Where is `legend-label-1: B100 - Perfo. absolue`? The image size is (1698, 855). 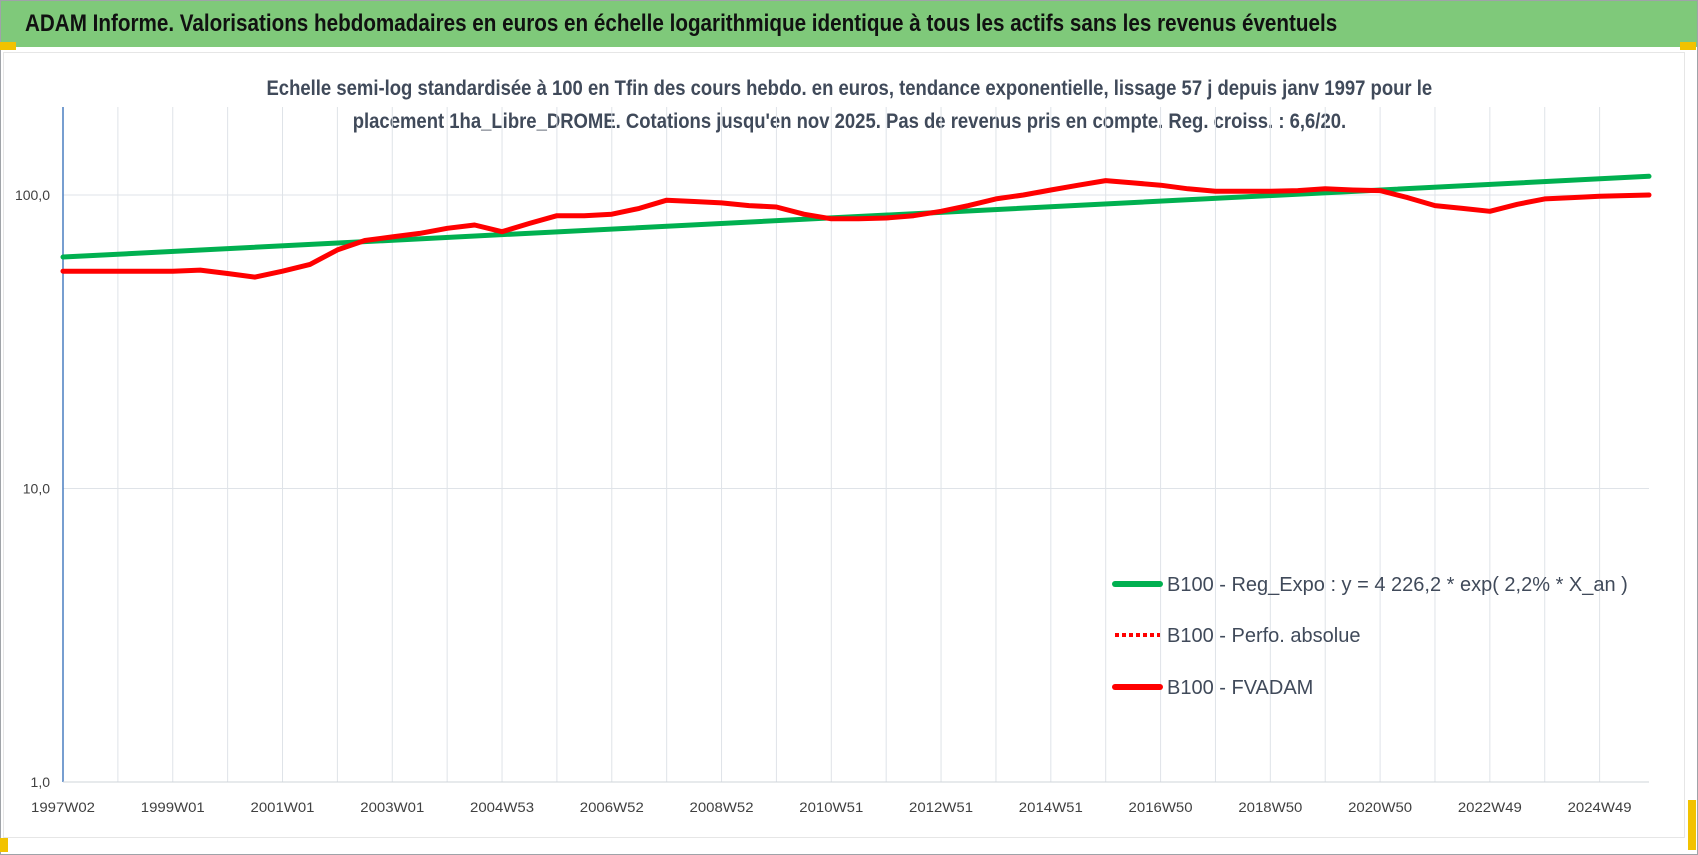
legend-label-1: B100 - Perfo. absolue is located at coordinates (1263, 636).